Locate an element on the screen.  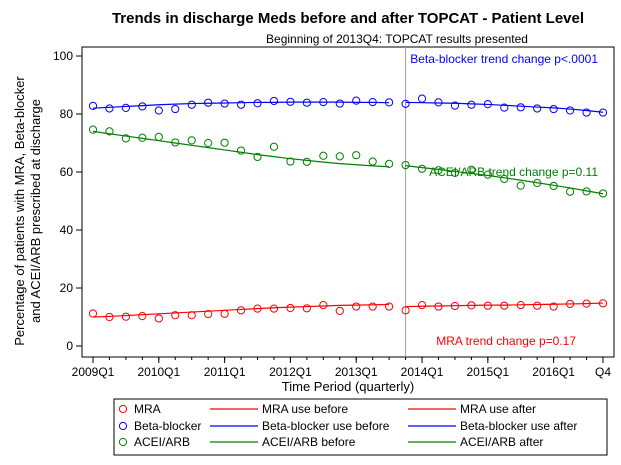
beta-blocker-trend-before-line is located at coordinates (241, 105).